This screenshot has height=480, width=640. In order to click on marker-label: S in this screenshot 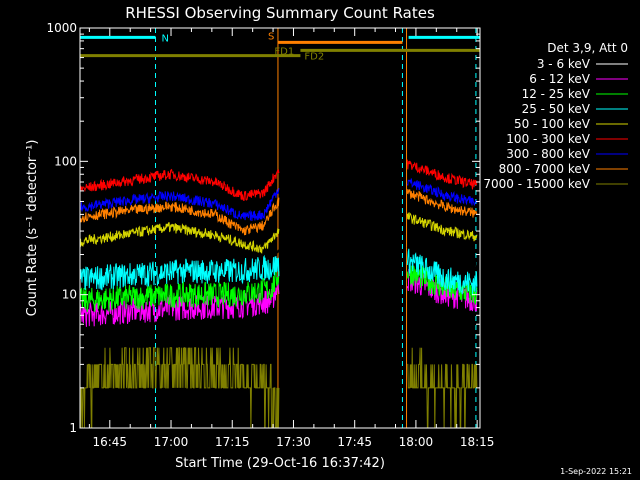, I will do `click(271, 36)`.